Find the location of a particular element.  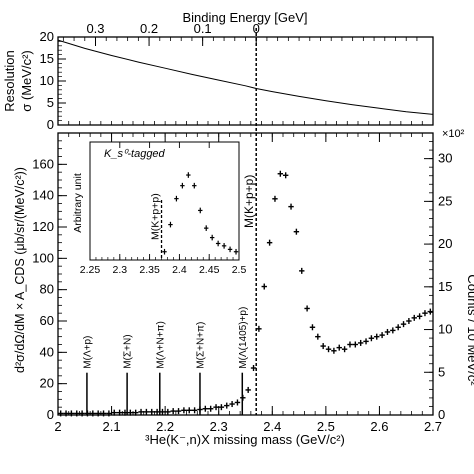

resolution-y-tick-label: 10 is located at coordinates (47, 80).